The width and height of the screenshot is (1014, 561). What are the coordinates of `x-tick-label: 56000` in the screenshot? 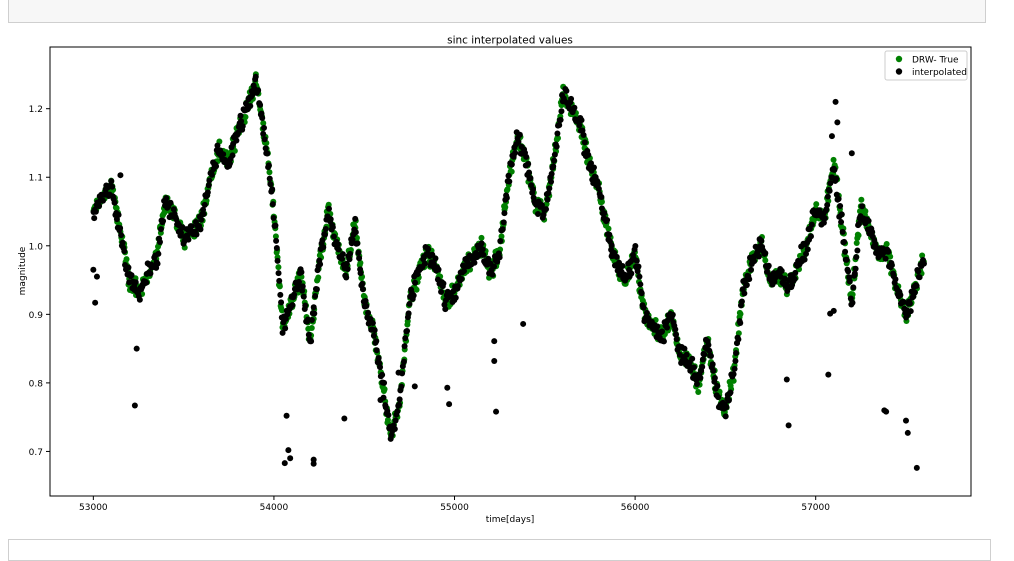 It's located at (635, 508).